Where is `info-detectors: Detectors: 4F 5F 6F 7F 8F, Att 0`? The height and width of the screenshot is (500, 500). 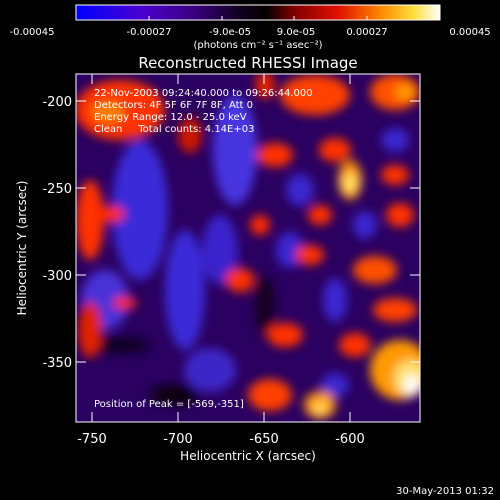 info-detectors: Detectors: 4F 5F 6F 7F 8F, Att 0 is located at coordinates (173, 105).